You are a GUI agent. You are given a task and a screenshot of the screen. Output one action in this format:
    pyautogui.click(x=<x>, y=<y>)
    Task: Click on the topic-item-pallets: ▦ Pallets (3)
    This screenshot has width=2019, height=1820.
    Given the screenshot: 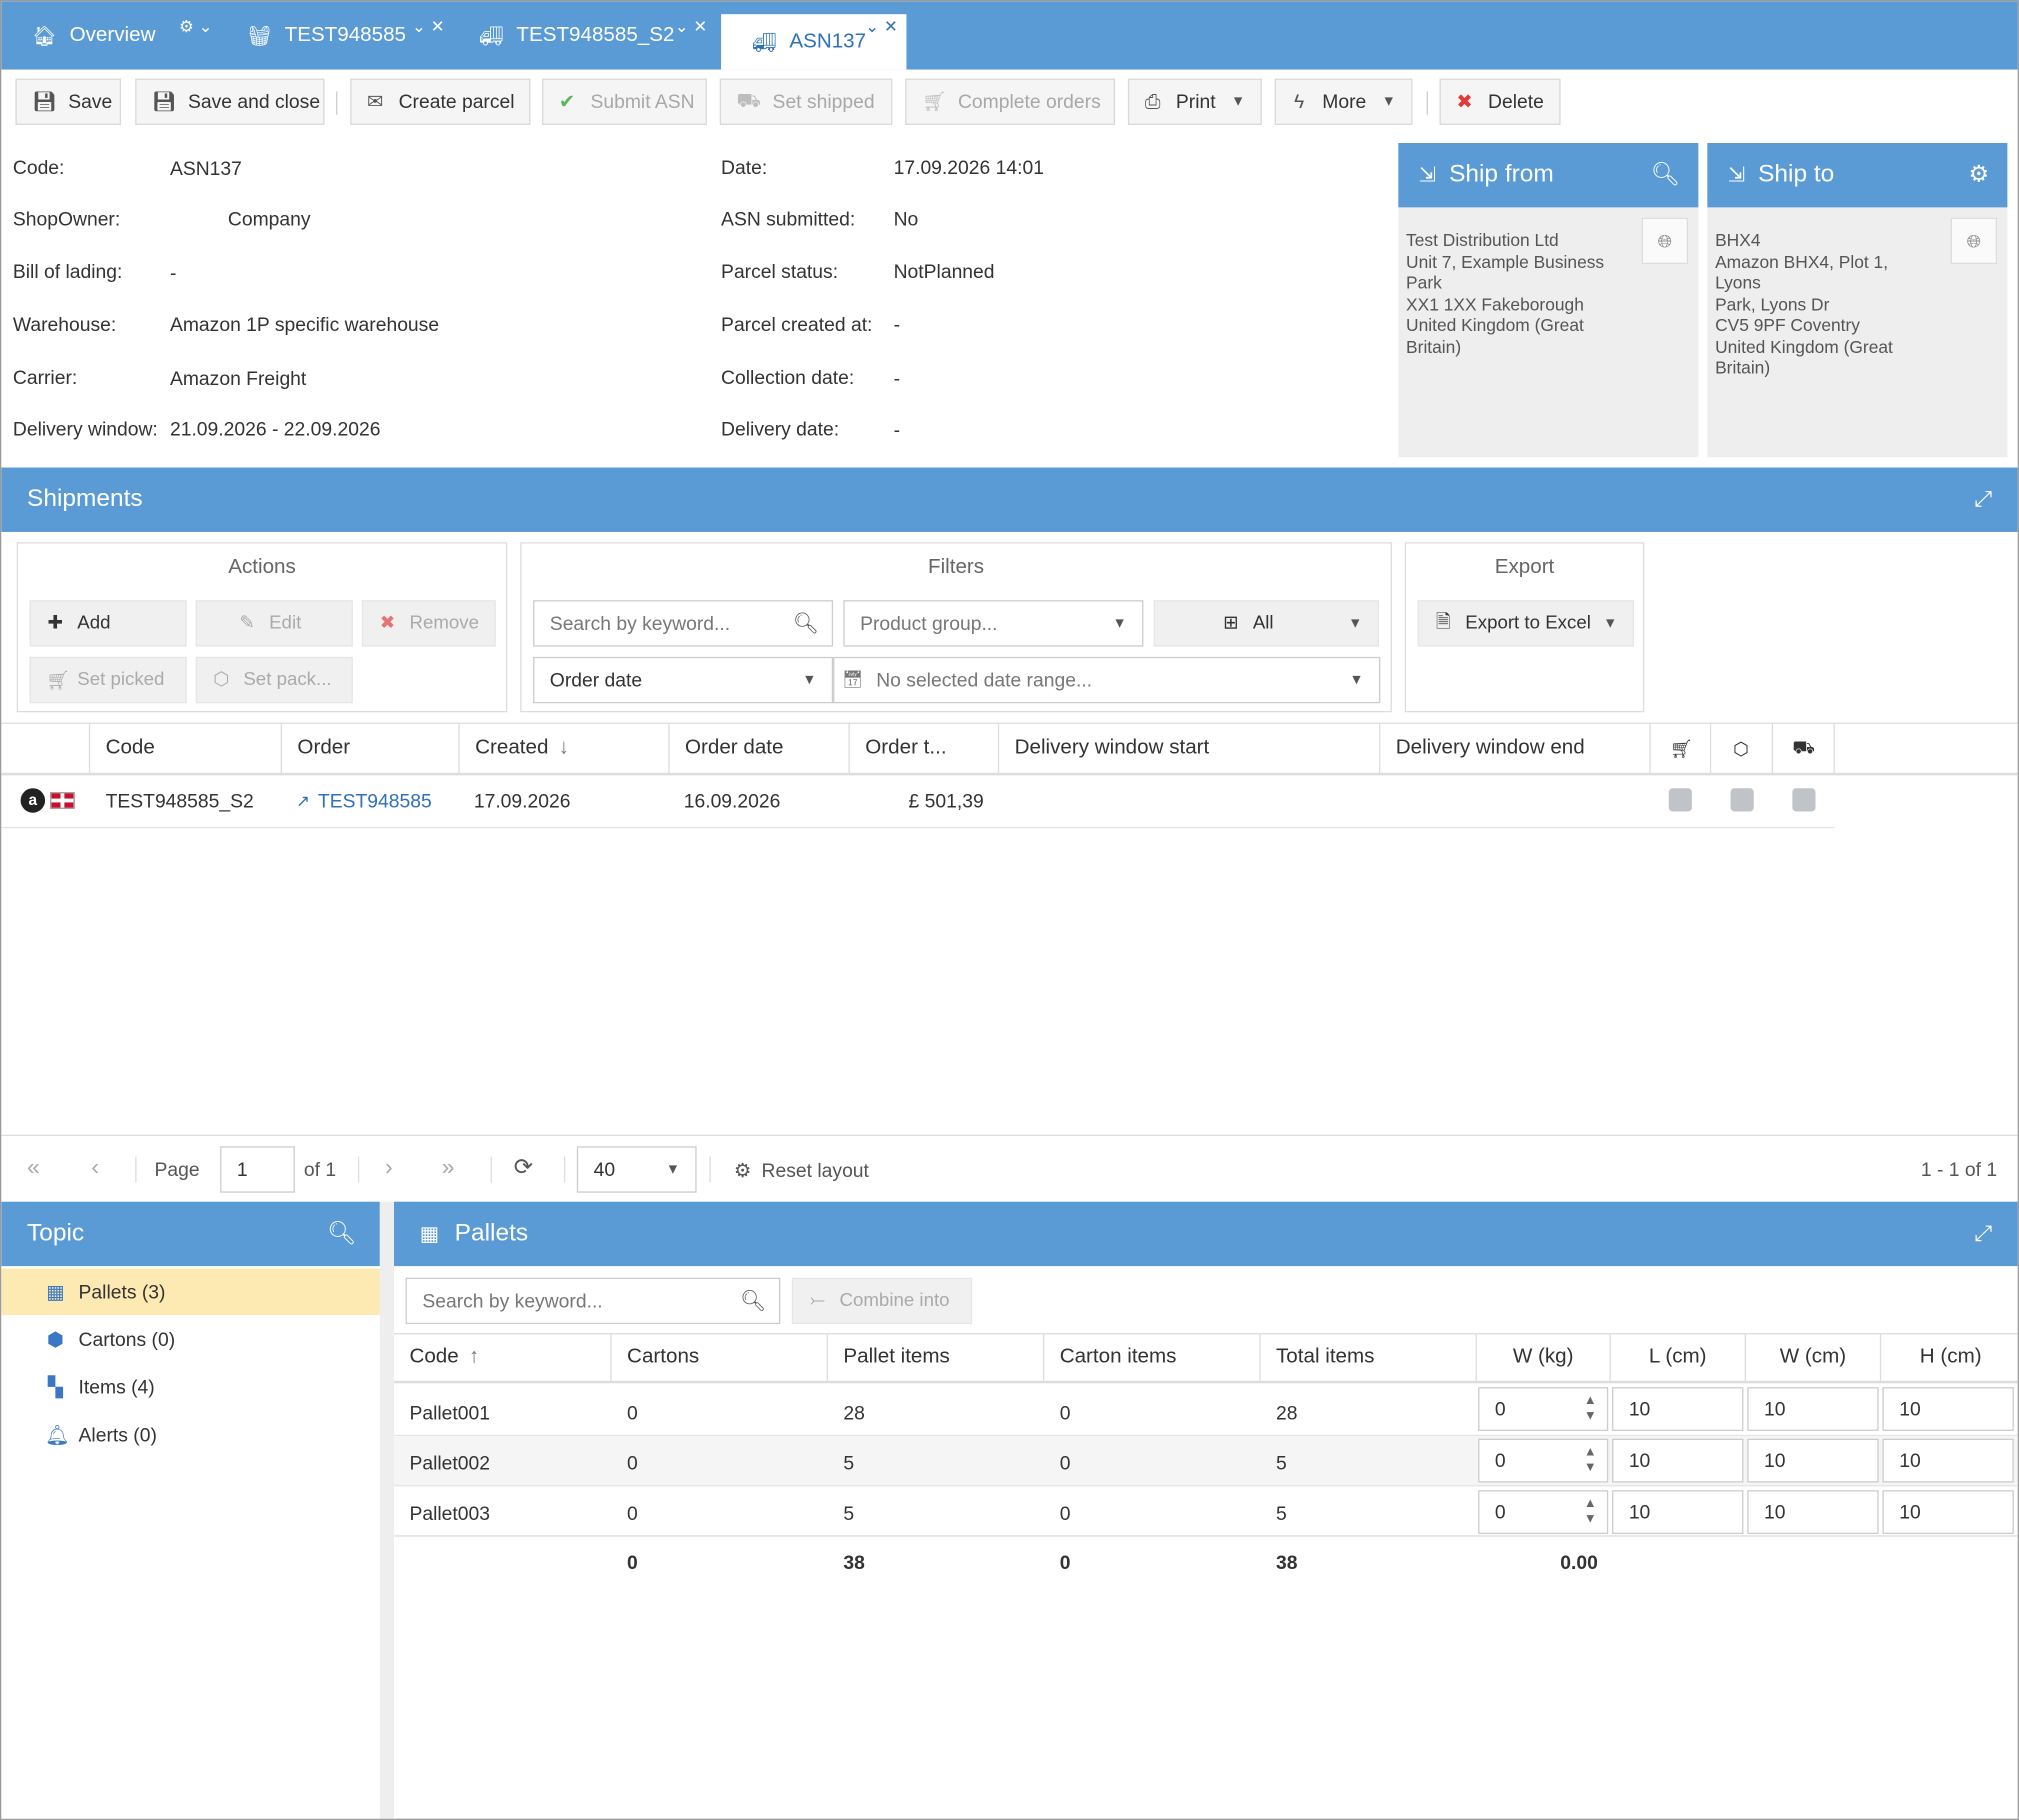 What is the action you would take?
    pyautogui.click(x=190, y=1292)
    